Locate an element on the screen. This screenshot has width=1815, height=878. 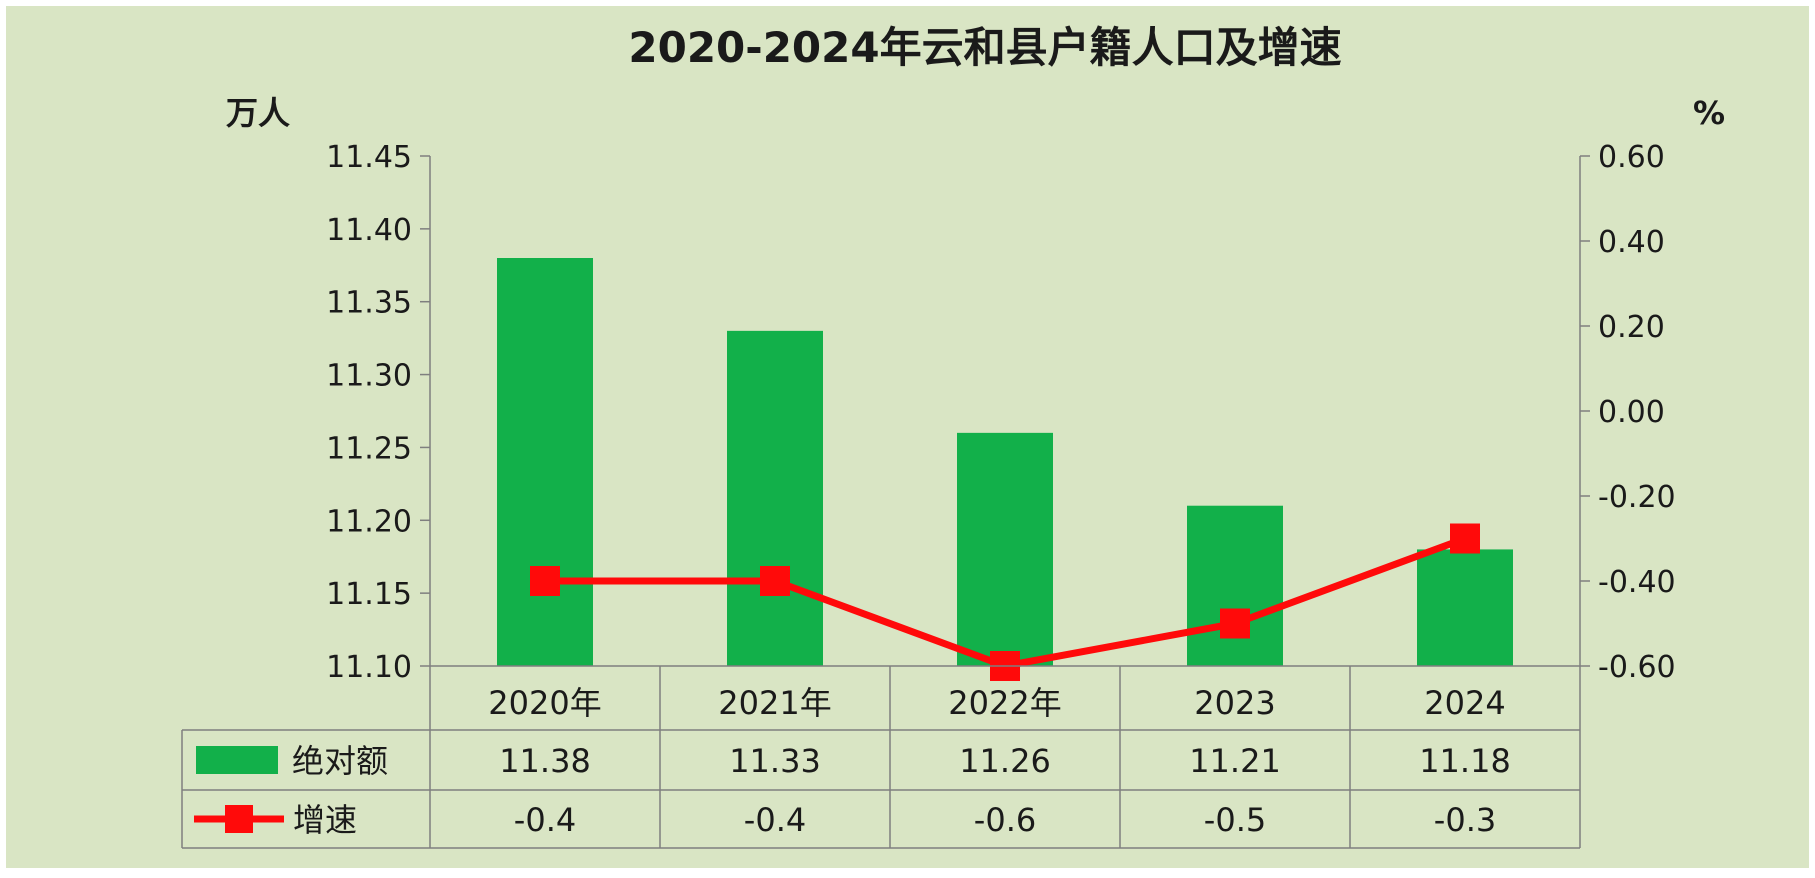
y2-tick-label: 0.00 is located at coordinates (1631, 412).